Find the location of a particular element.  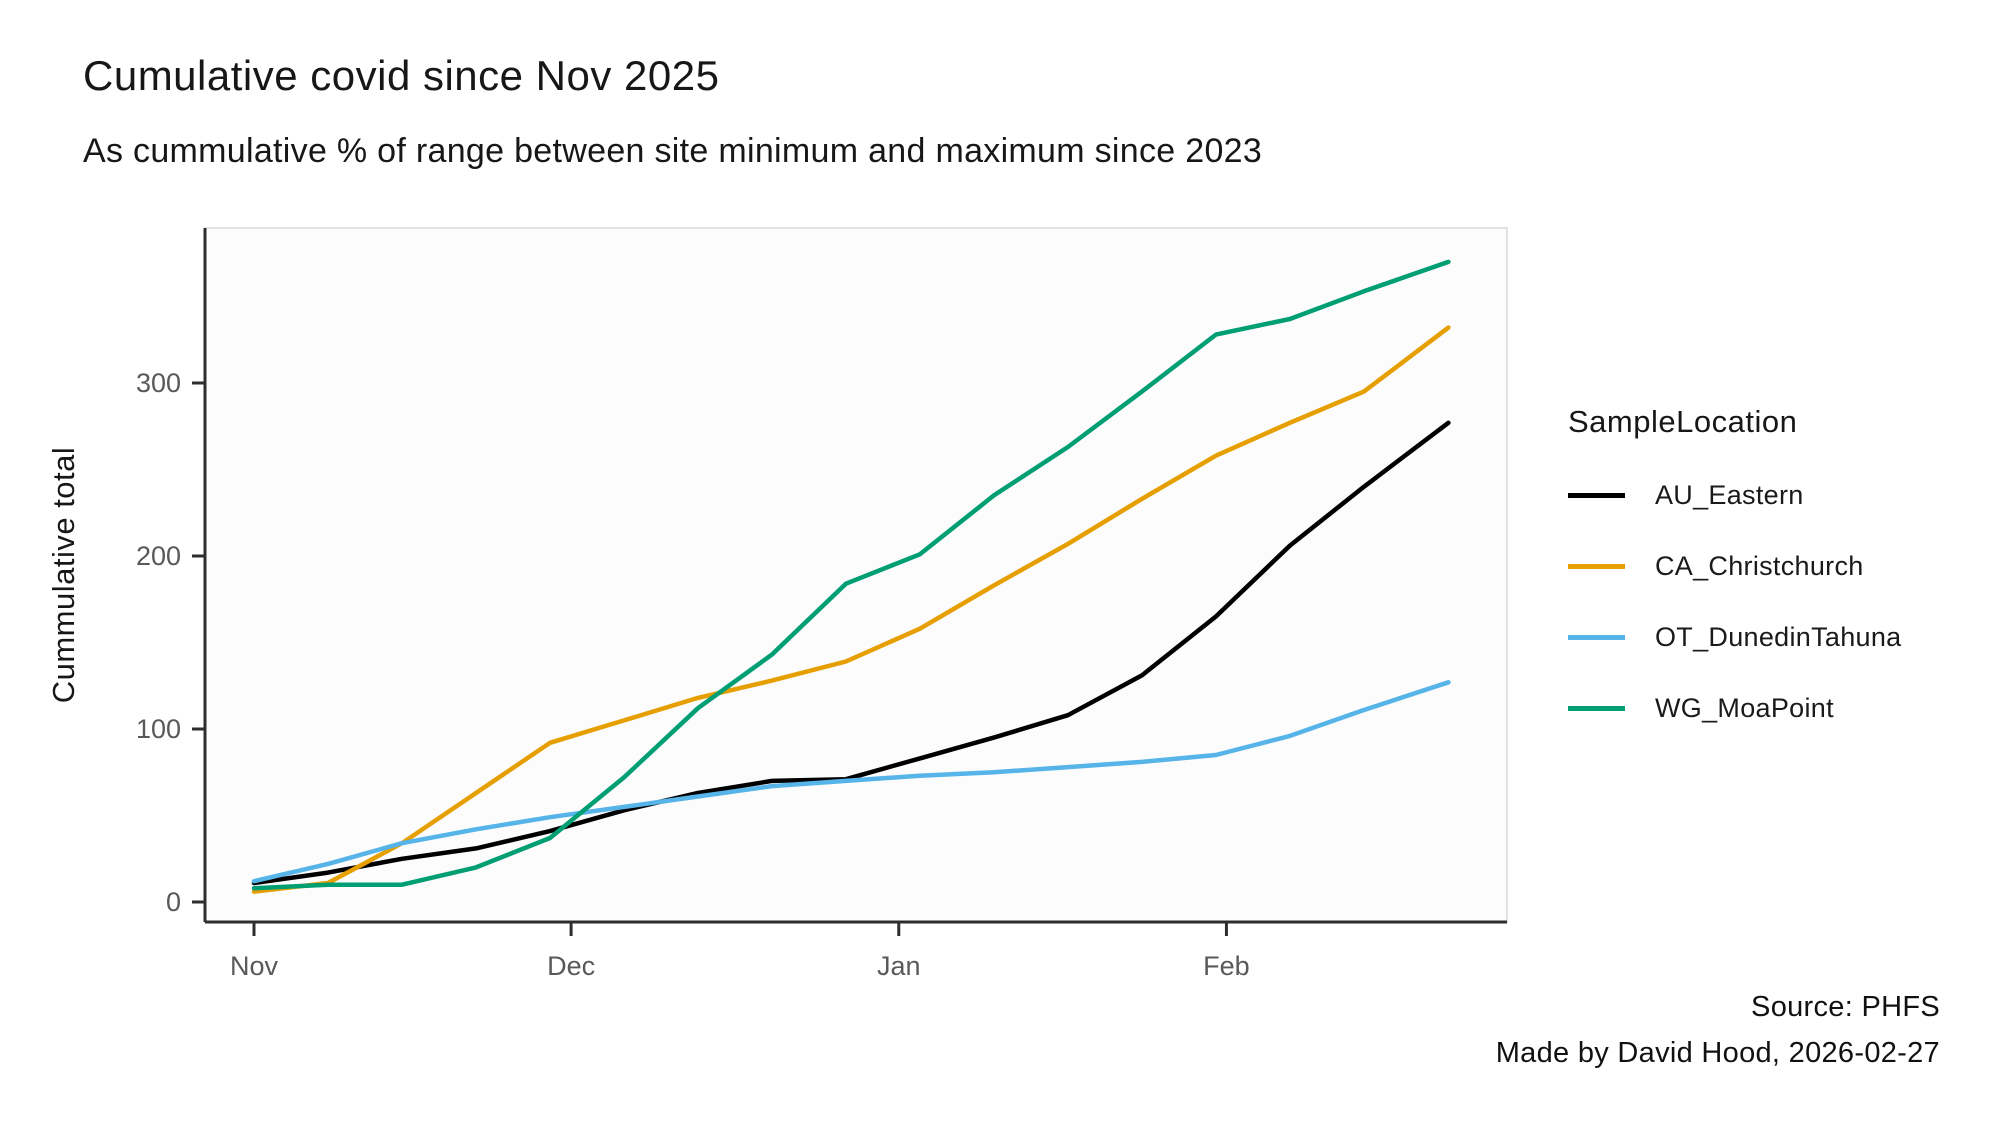

legend-item-CA_Christchurch: CA_Christchurch is located at coordinates (1734, 566).